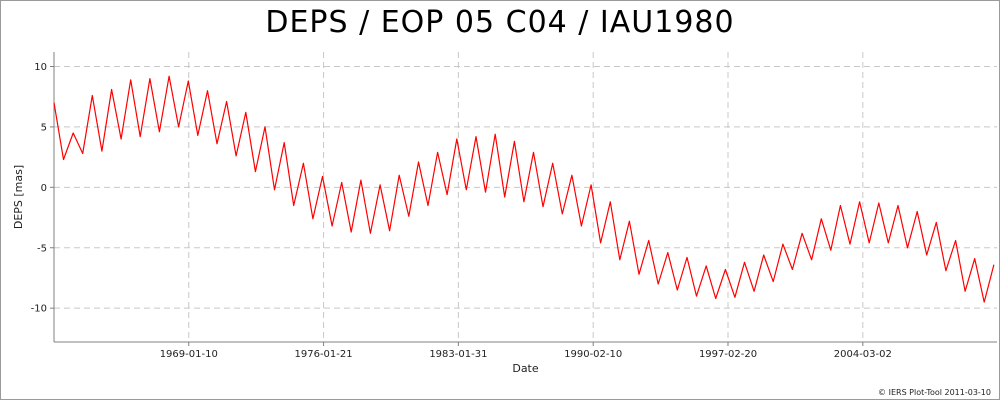  What do you see at coordinates (728, 354) in the screenshot?
I see `x-tick-label: 1997-02-20` at bounding box center [728, 354].